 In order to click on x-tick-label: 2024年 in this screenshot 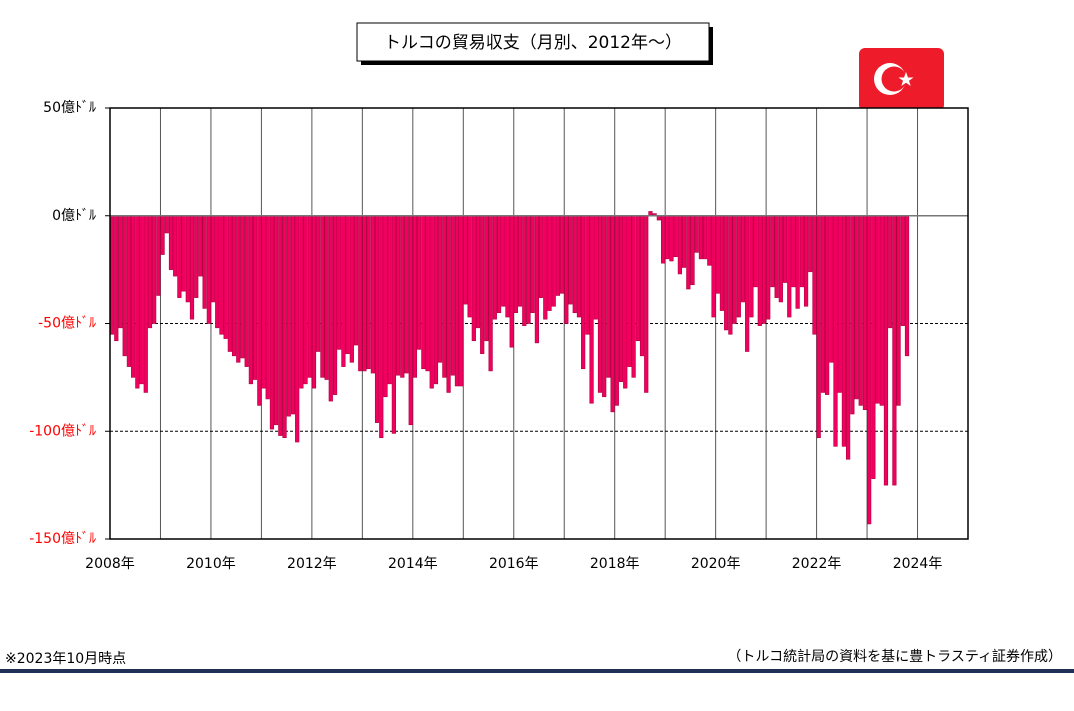, I will do `click(918, 564)`.